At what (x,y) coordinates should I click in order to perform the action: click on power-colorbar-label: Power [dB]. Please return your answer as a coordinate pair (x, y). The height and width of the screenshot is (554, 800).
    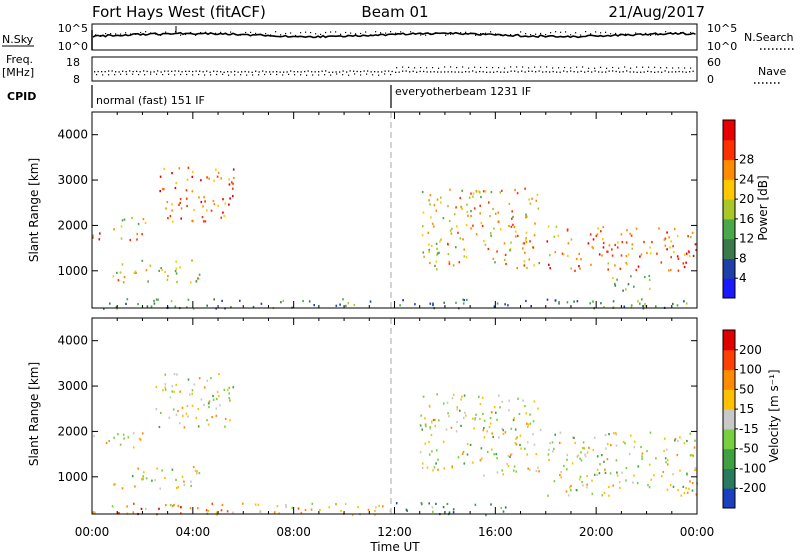
    Looking at the image, I should click on (763, 207).